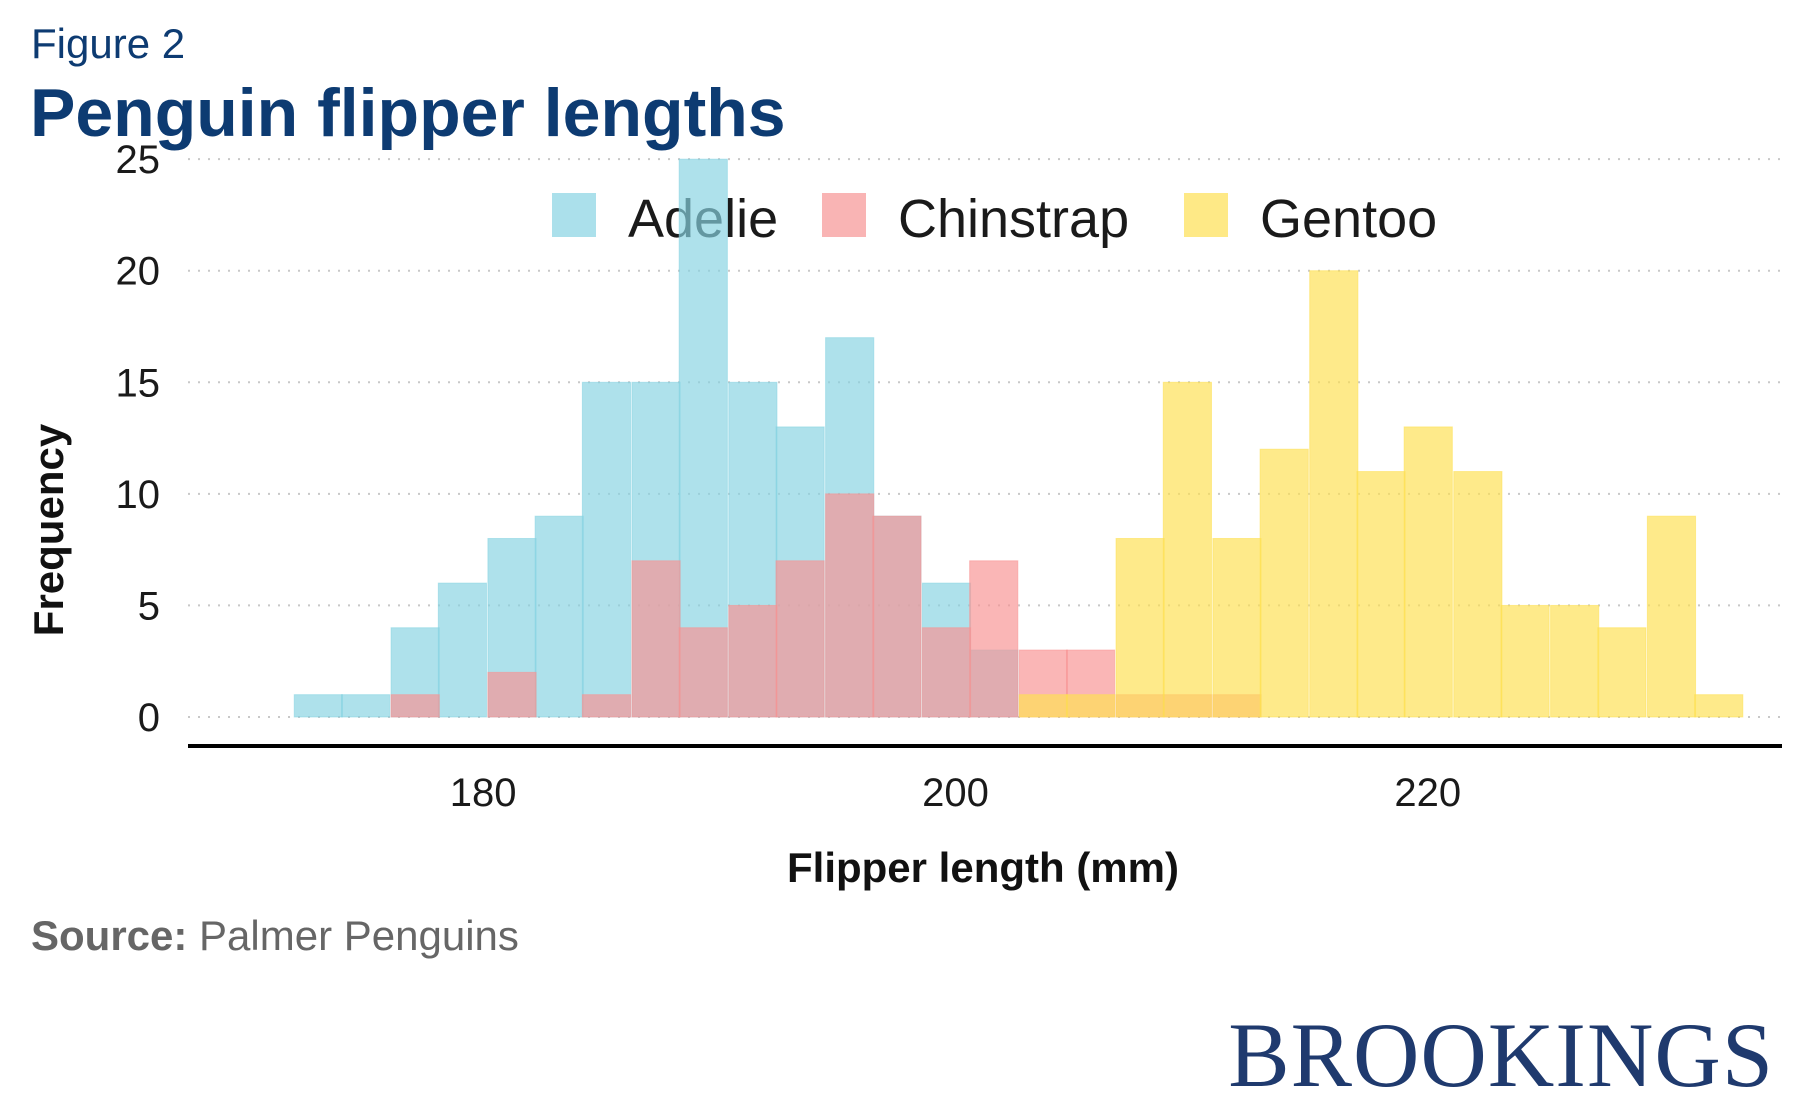 The image size is (1800, 1110). Describe the element at coordinates (48, 529) in the screenshot. I see `y-axis-title: Frequency` at that location.